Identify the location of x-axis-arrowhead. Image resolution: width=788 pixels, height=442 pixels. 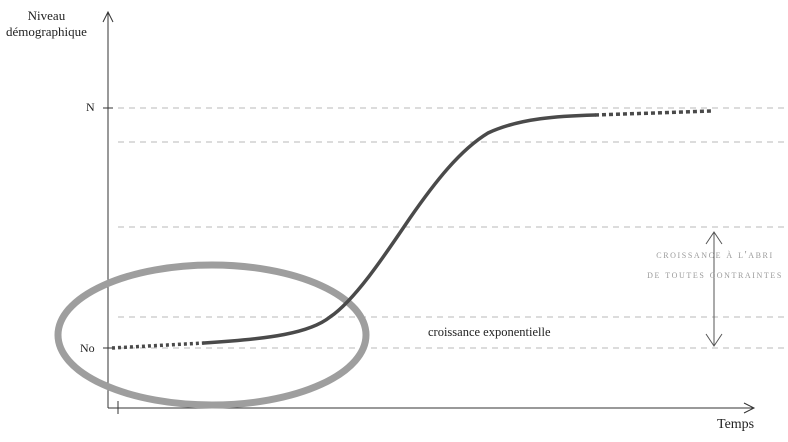
(749, 408).